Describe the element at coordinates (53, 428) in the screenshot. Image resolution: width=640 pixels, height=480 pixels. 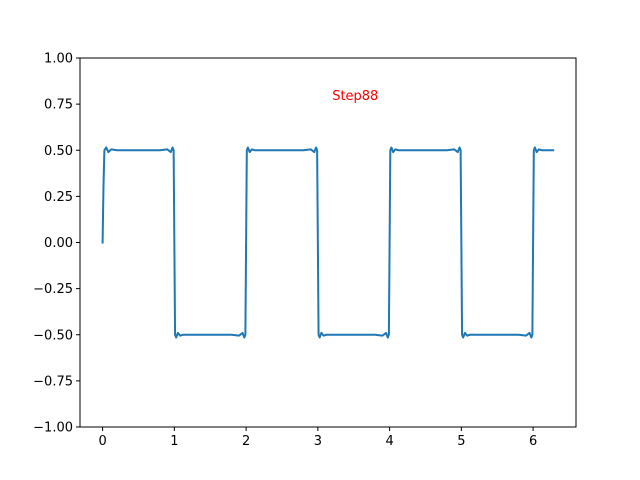
I see `y-tick-label: −1.00` at that location.